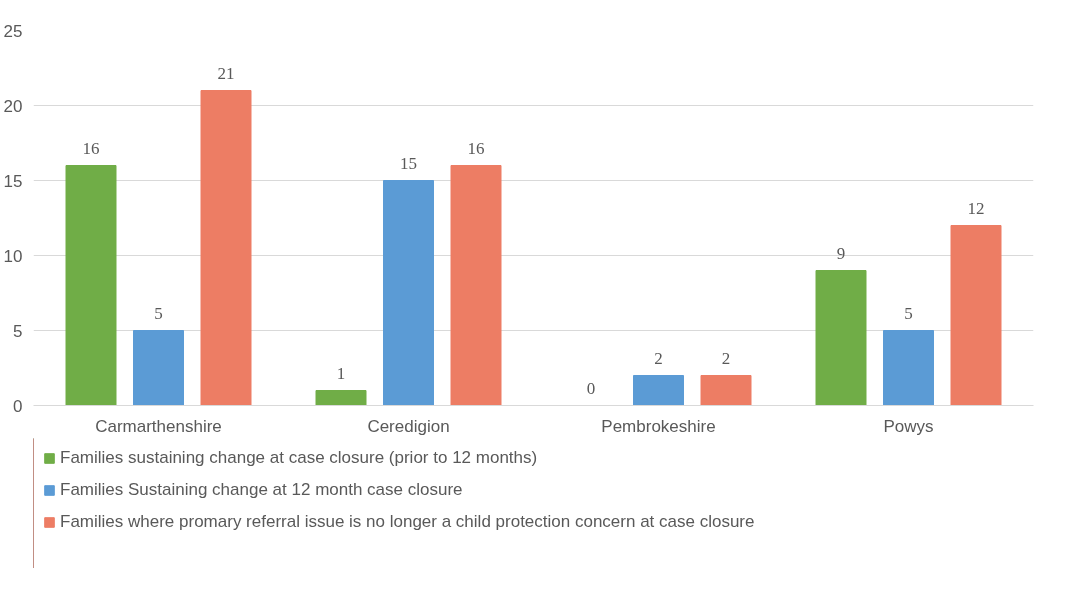 The width and height of the screenshot is (1077, 615). Describe the element at coordinates (658, 426) in the screenshot. I see `x-tick-label: Pembrokeshire` at that location.